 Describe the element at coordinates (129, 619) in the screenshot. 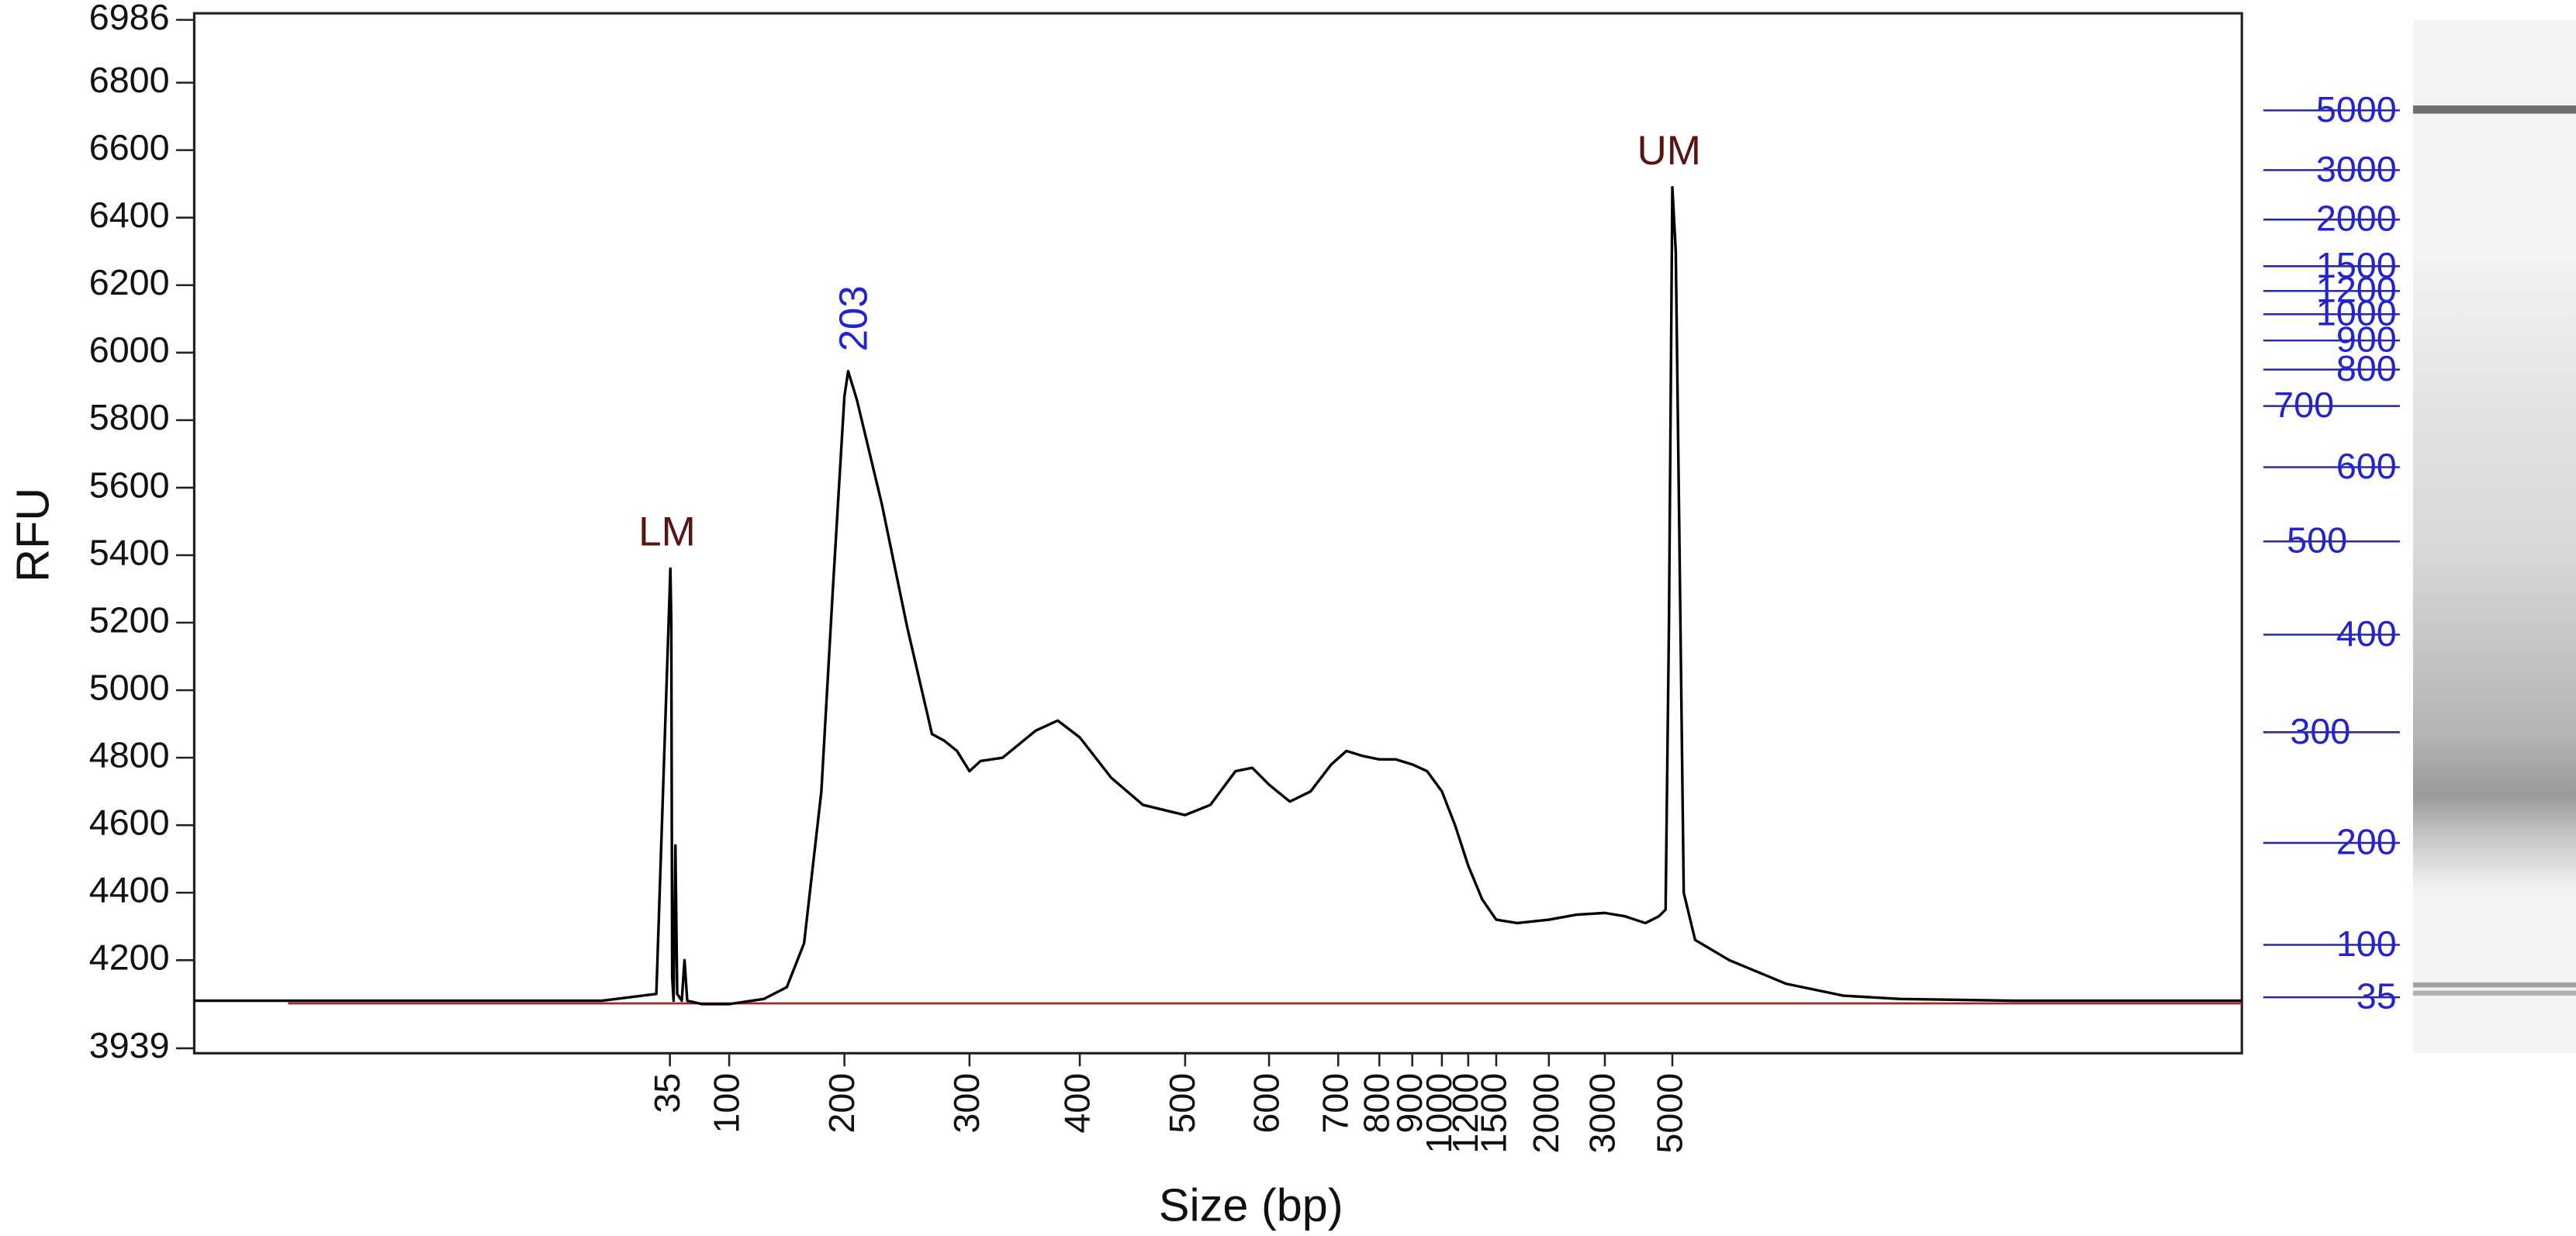

I see `y-tick-label: 5200` at that location.